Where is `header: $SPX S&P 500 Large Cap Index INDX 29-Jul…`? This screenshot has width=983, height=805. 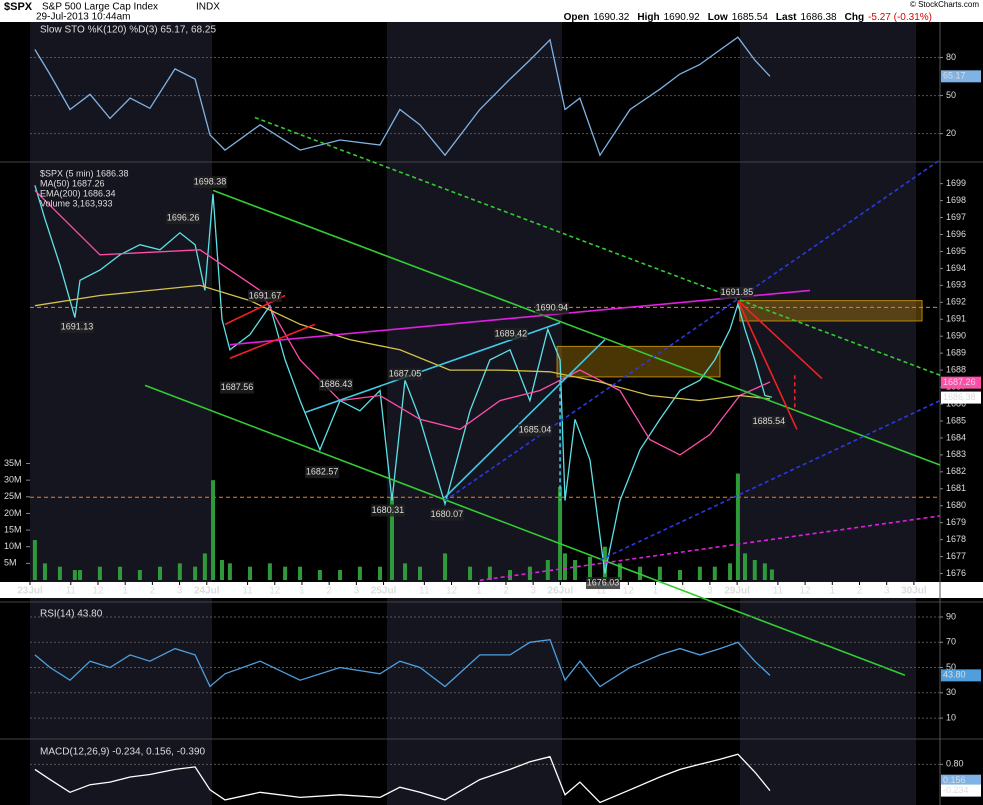
header: $SPX S&P 500 Large Cap Index INDX 29-Jul… is located at coordinates (491, 11).